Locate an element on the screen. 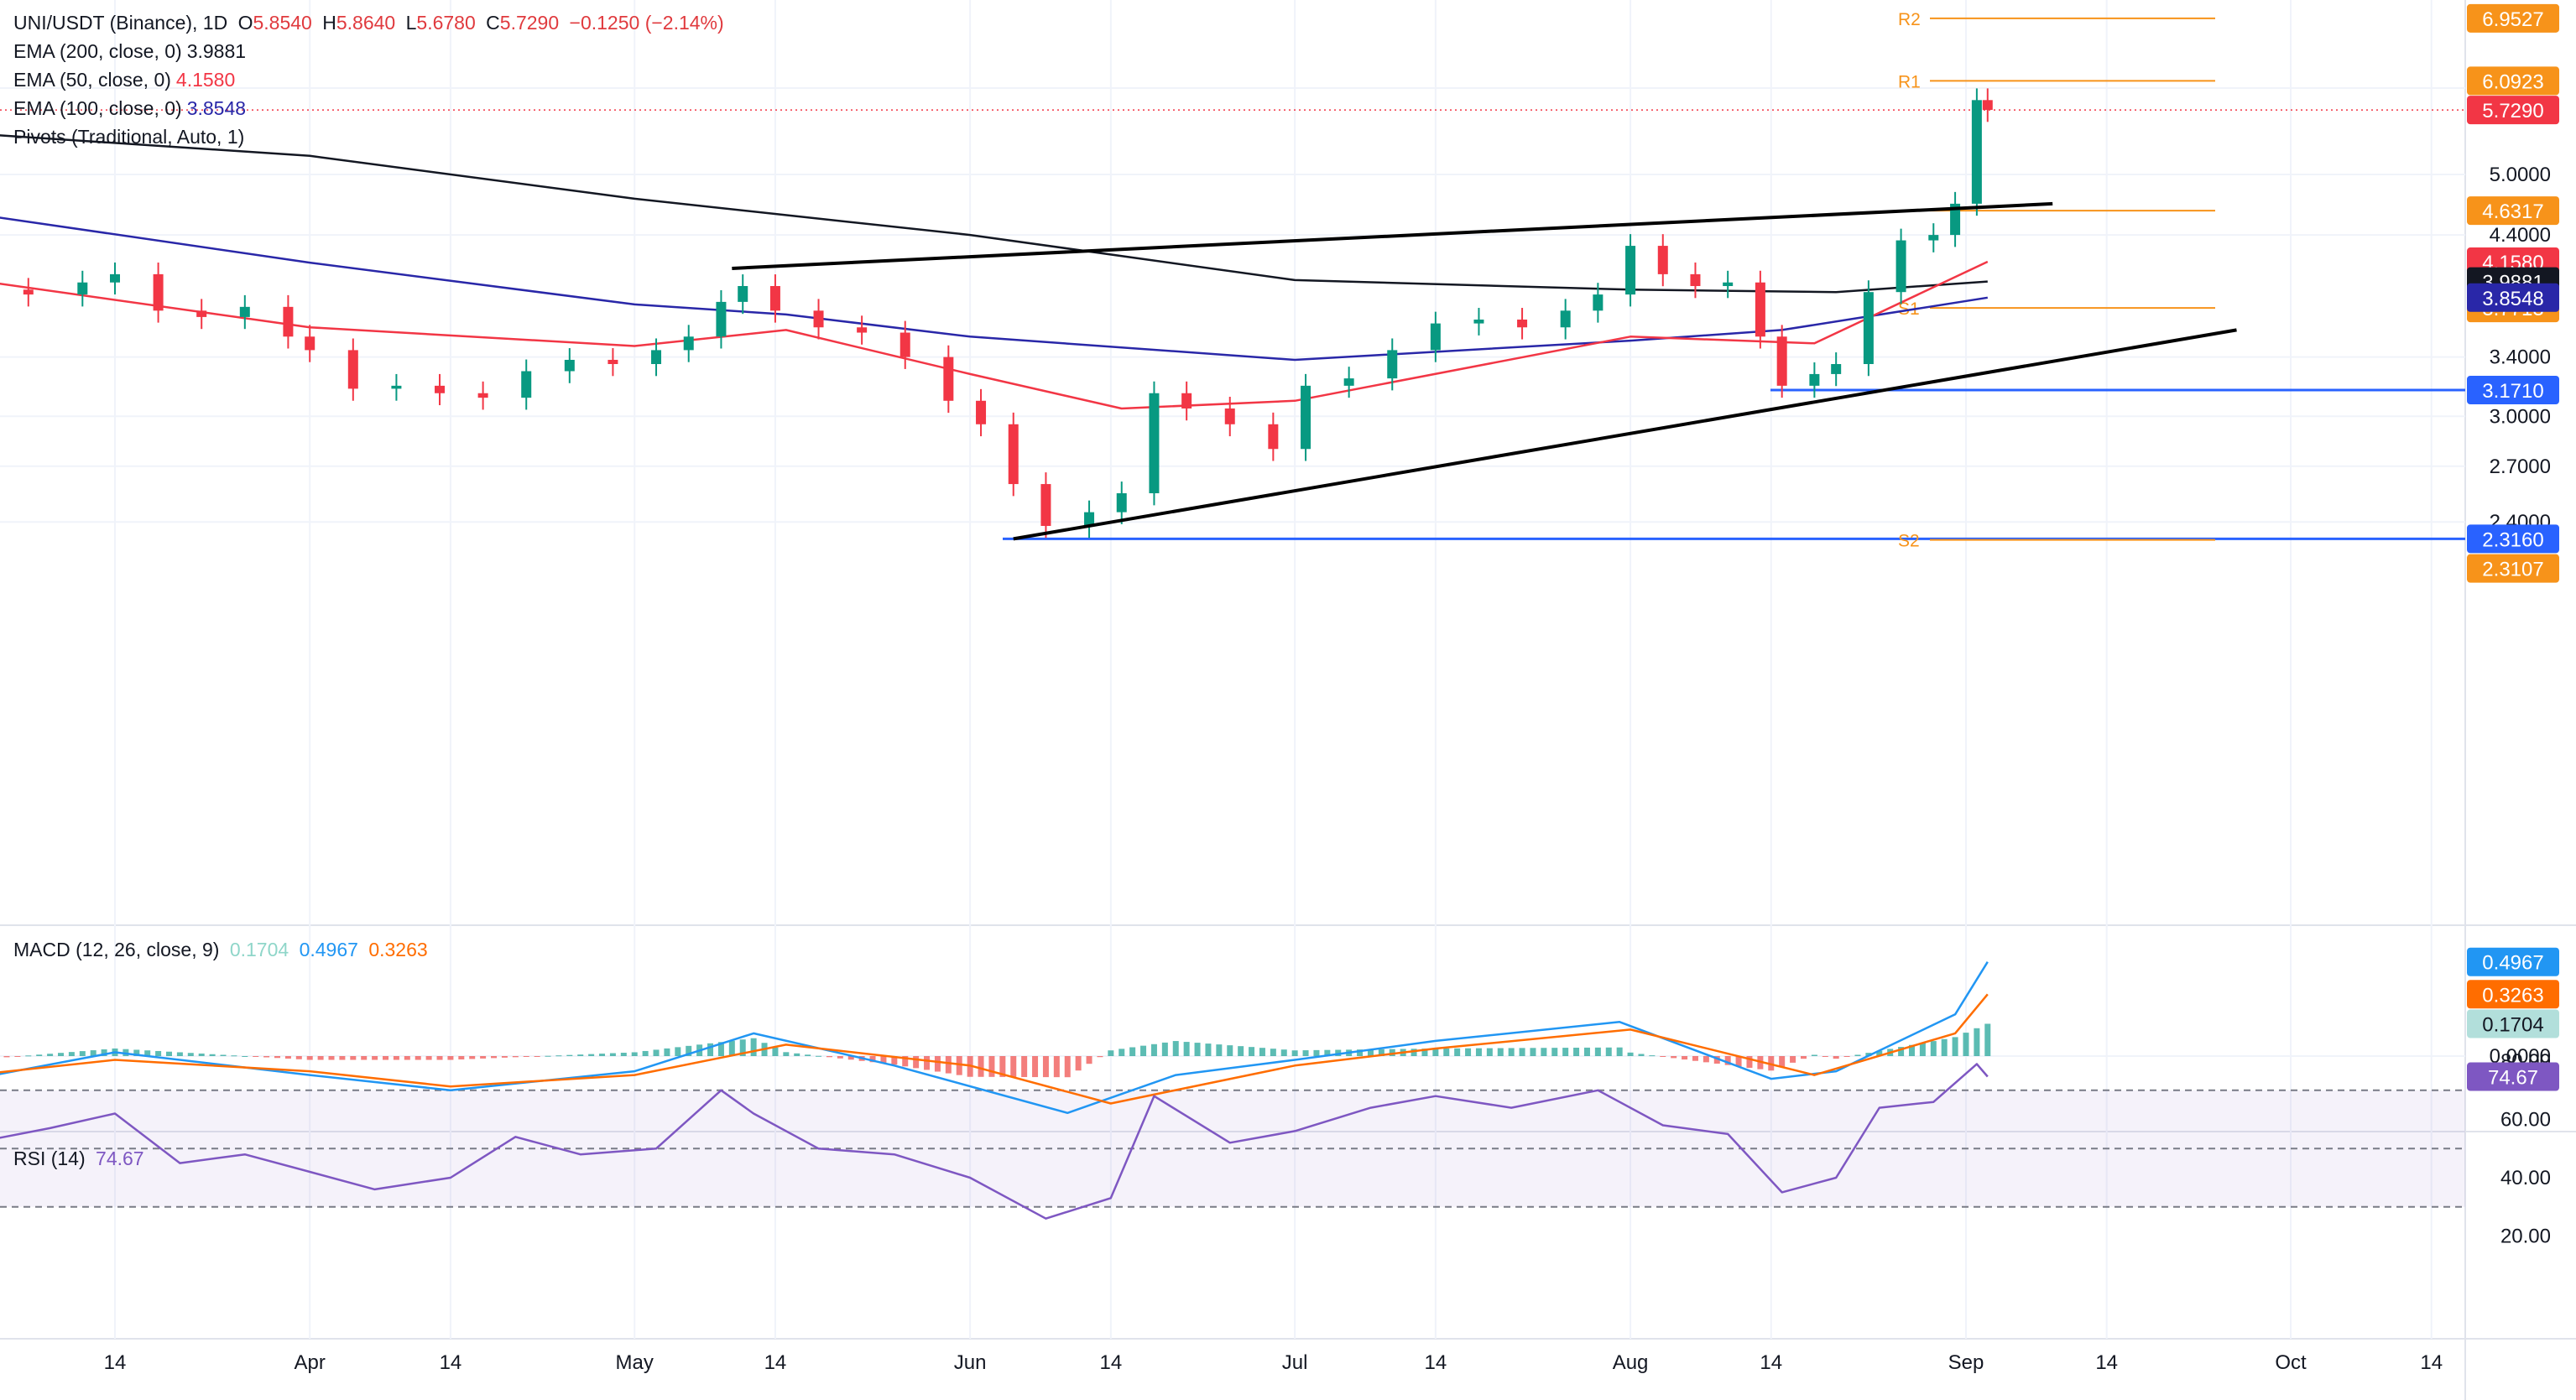 Image resolution: width=2576 pixels, height=1400 pixels. pivot-badge-s2-bg is located at coordinates (2513, 568).